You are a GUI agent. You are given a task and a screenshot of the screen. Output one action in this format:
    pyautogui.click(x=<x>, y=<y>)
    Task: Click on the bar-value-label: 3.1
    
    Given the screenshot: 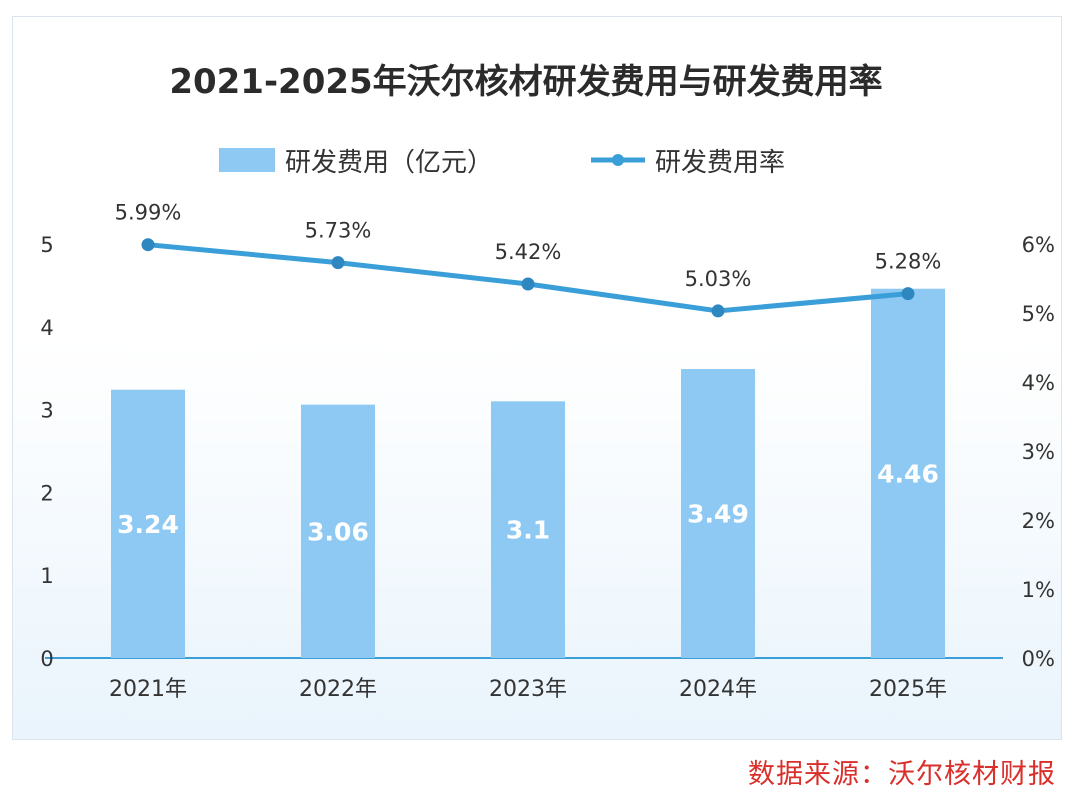 What is the action you would take?
    pyautogui.click(x=528, y=530)
    